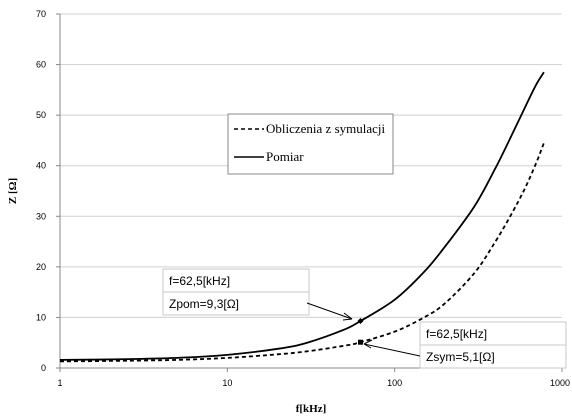 This screenshot has height=418, width=572. I want to click on y-tick-labels: 0 10 20 30 40 50 60 70, so click(48, 191).